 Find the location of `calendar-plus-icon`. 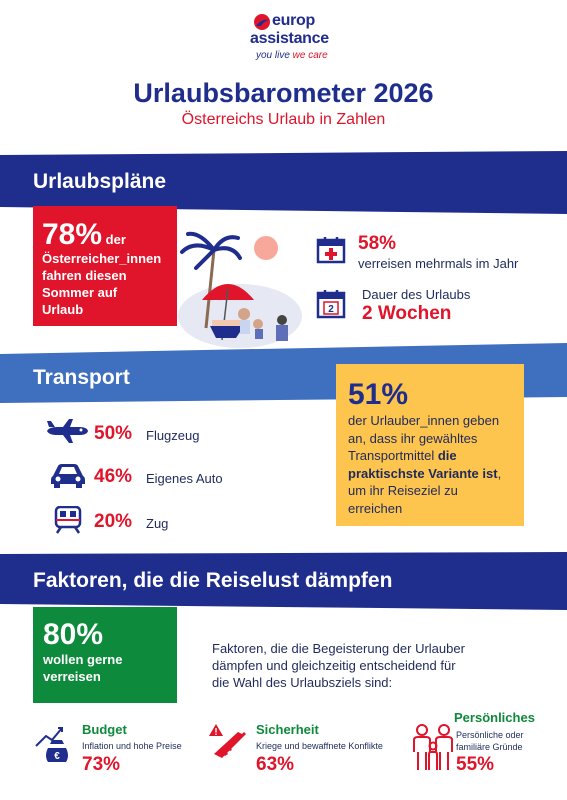

calendar-plus-icon is located at coordinates (331, 250).